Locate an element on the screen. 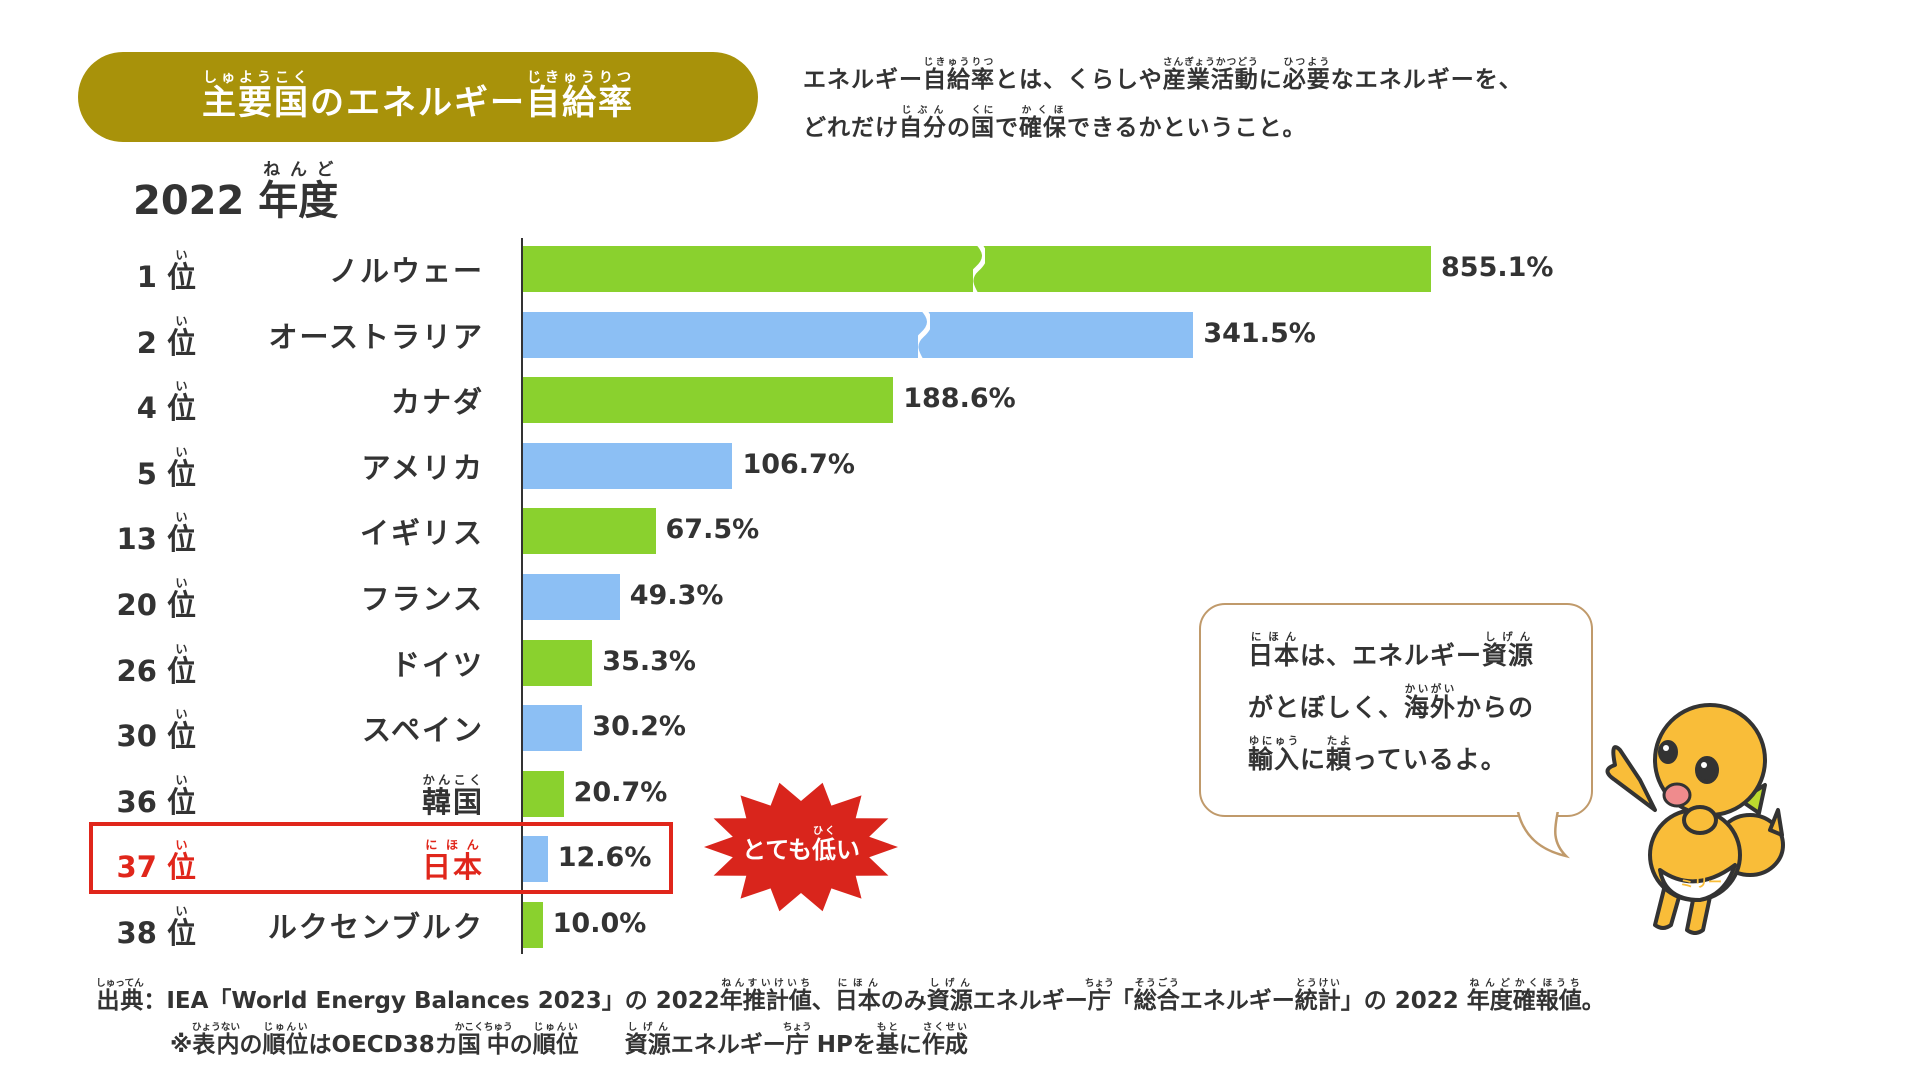  callout-very-low: とても低ひくい is located at coordinates (801, 845).